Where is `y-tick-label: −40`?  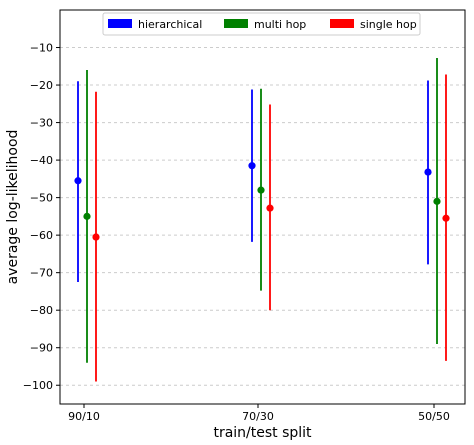
y-tick-label: −40 is located at coordinates (41, 160).